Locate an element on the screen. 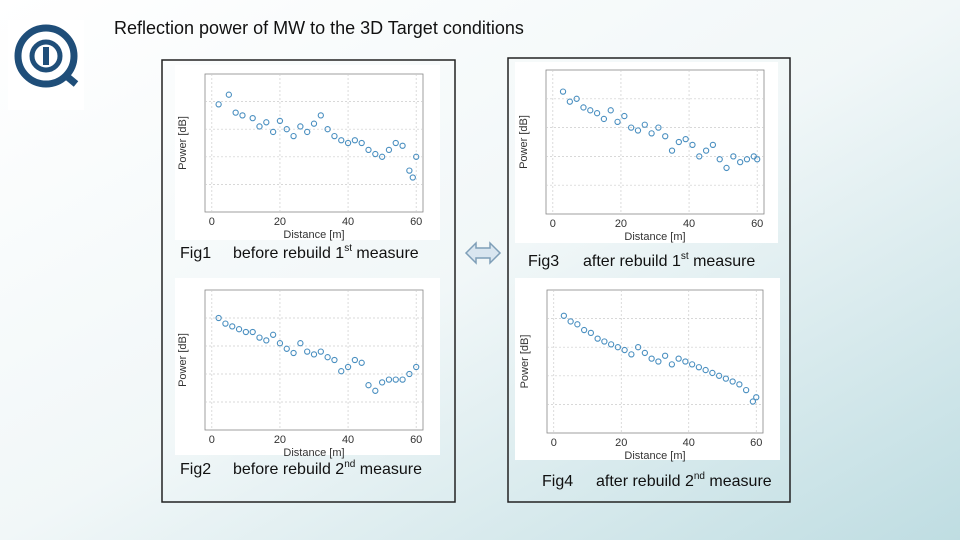 The height and width of the screenshot is (540, 960). caption-sup: nd is located at coordinates (349, 464).